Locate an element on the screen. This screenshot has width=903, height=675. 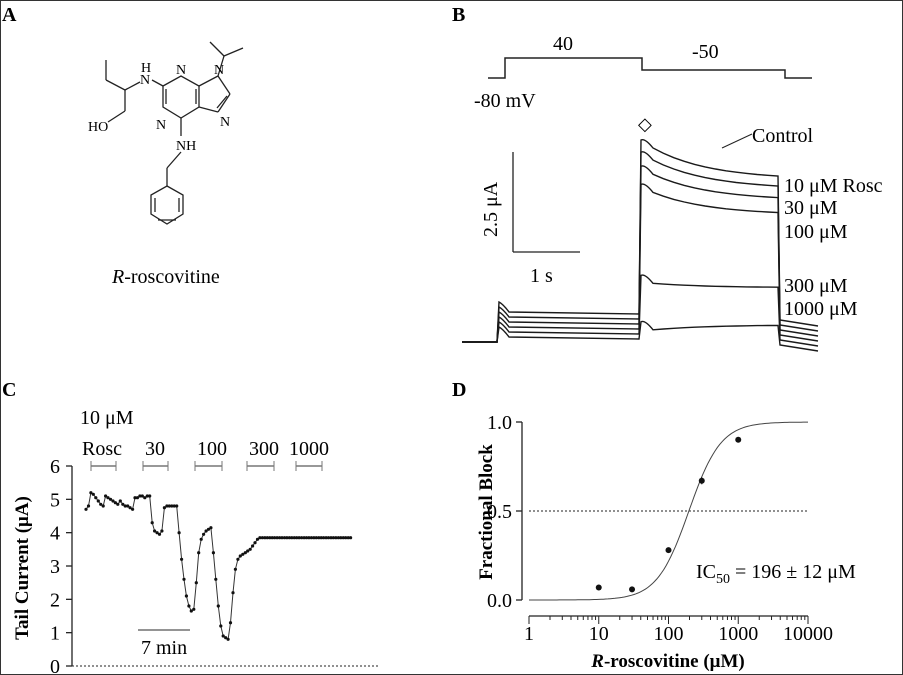
panel-c-axis: 0 1 2 3 4 5 6 is located at coordinates (61, 565).